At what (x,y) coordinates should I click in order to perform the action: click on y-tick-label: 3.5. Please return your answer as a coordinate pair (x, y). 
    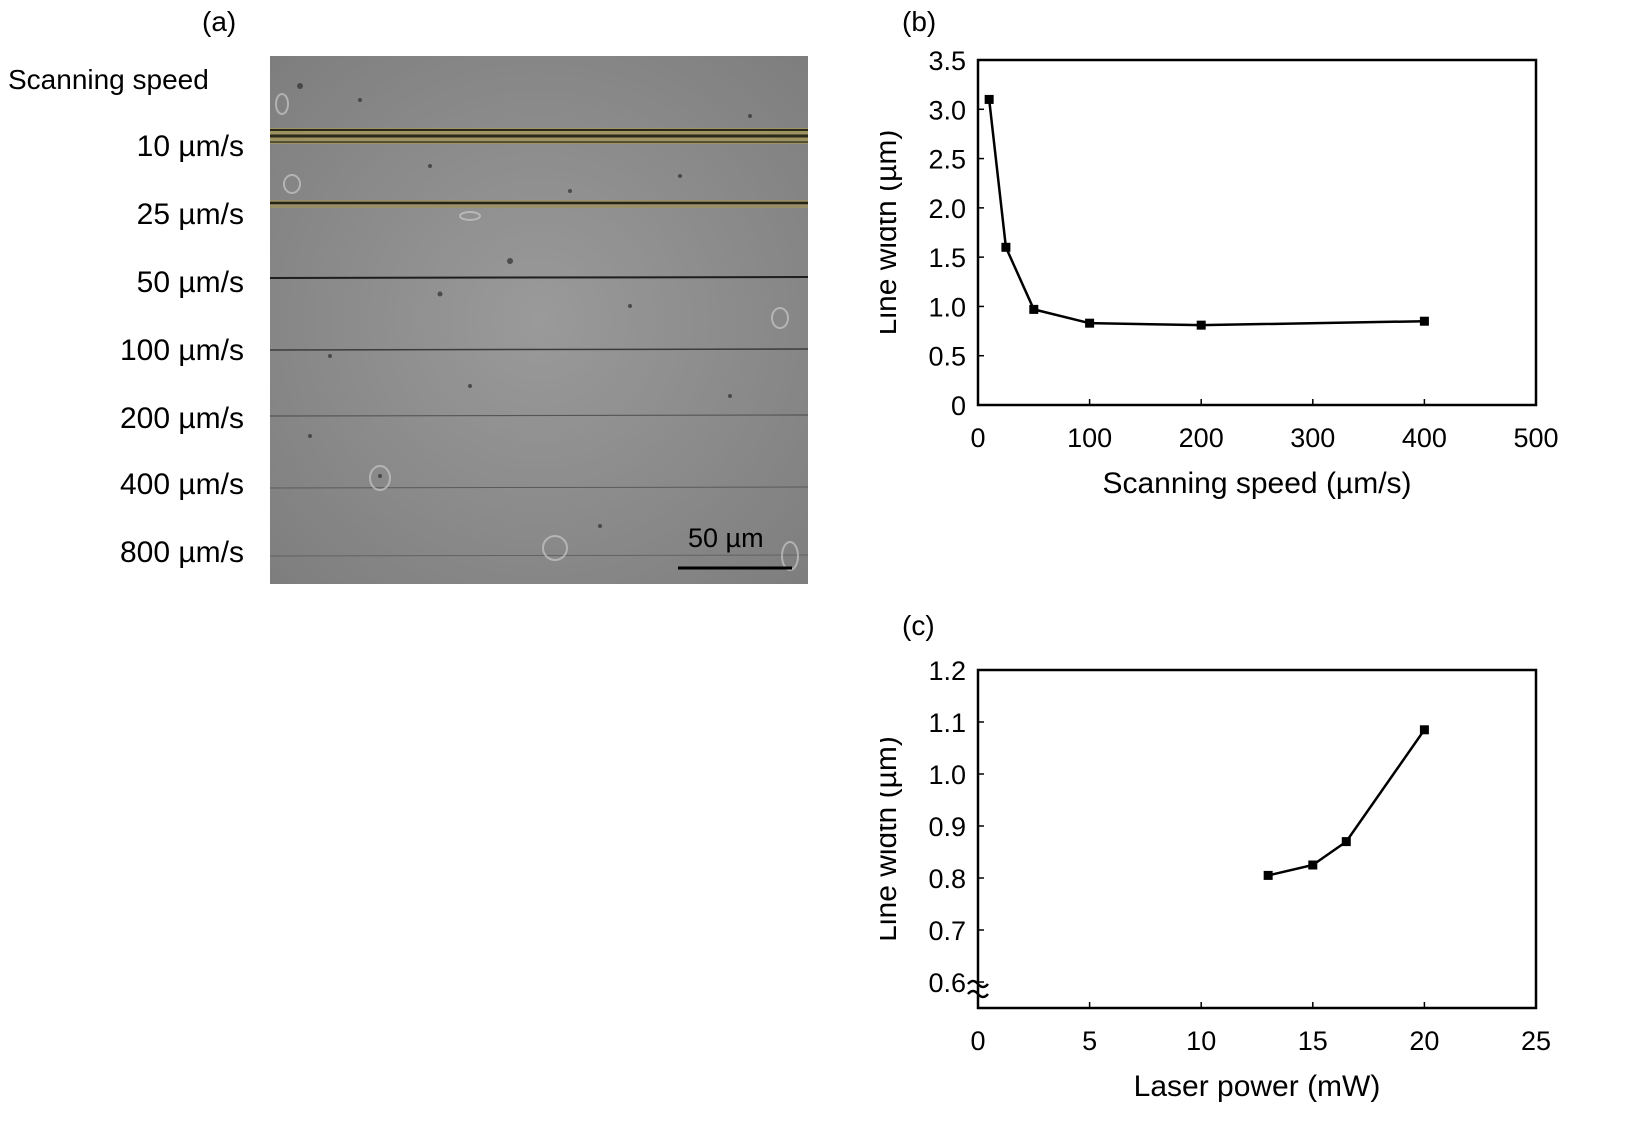
    Looking at the image, I should click on (947, 61).